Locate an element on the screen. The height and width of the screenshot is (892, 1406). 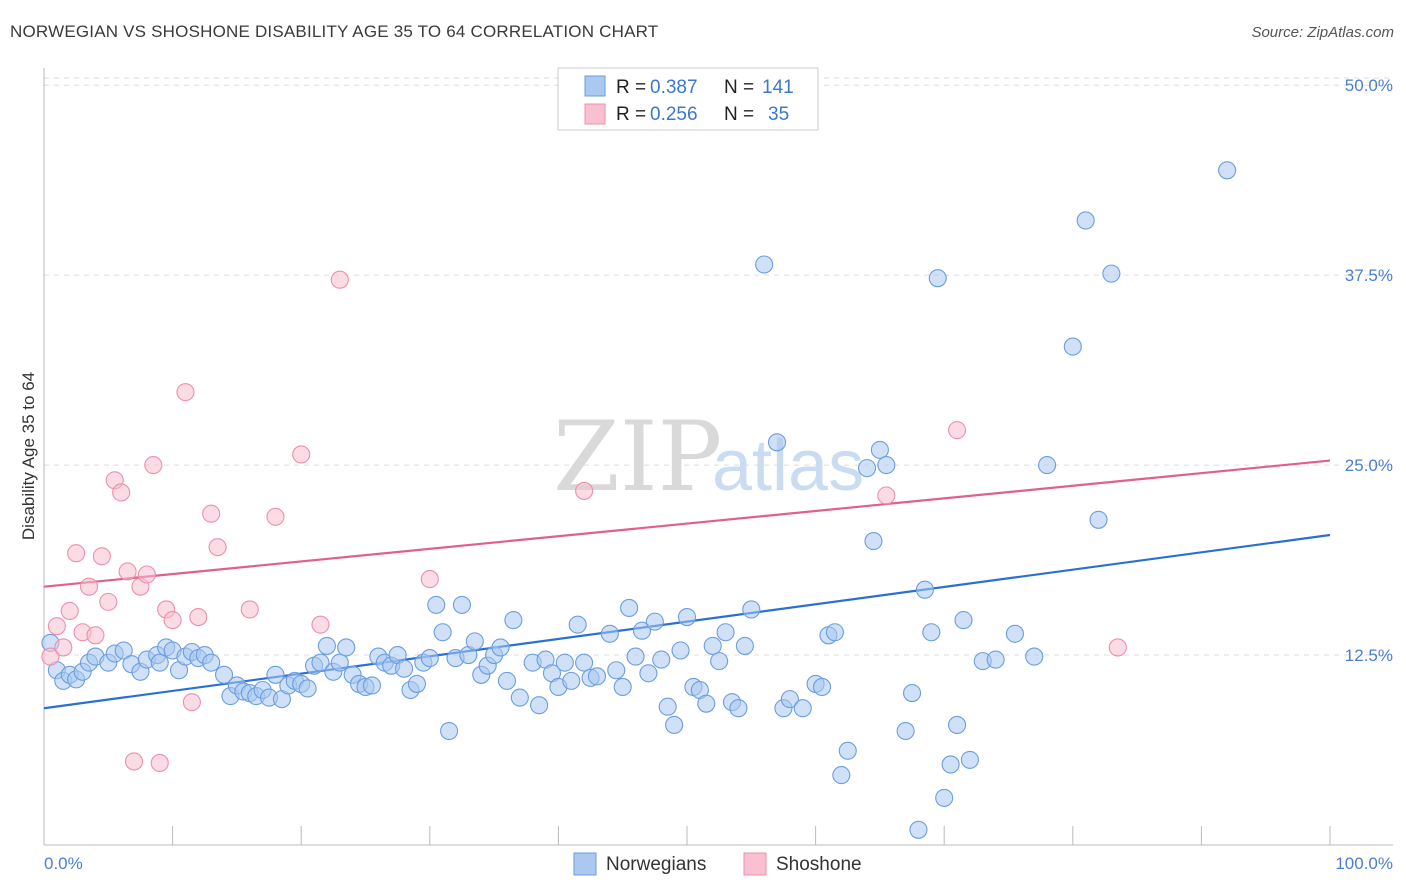
trend-line-shoshone is located at coordinates (687, 523).